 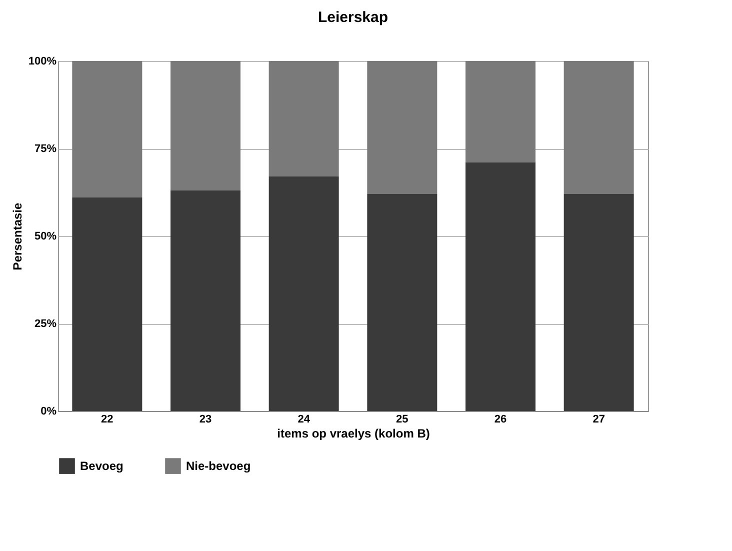 What do you see at coordinates (48, 412) in the screenshot?
I see `y-tick-label: 0%` at bounding box center [48, 412].